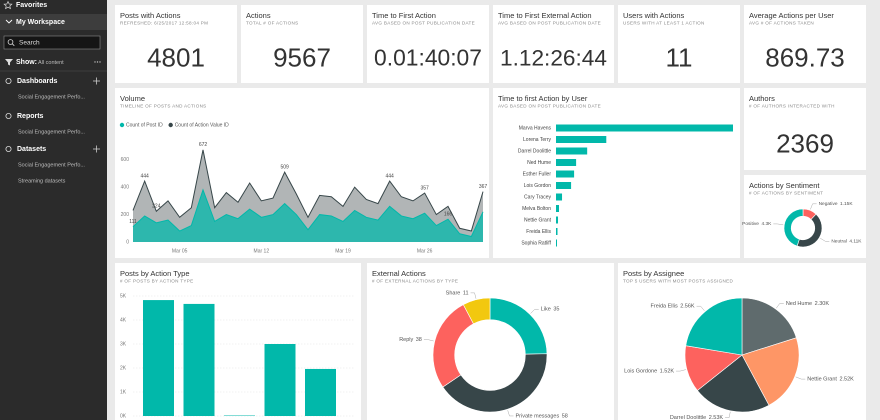  What do you see at coordinates (42, 181) in the screenshot?
I see `nav-item: Streaming datasets` at bounding box center [42, 181].